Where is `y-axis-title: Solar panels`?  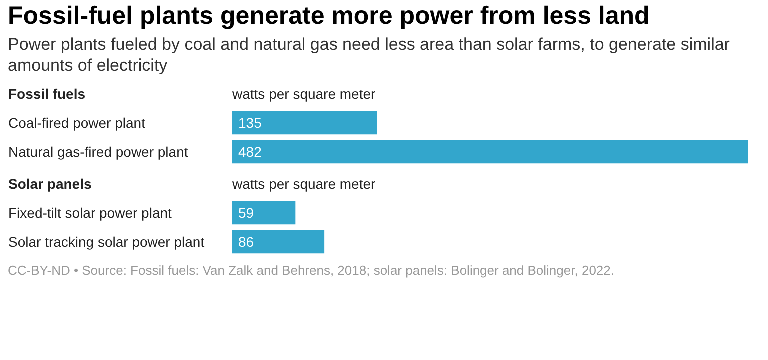 y-axis-title: Solar panels is located at coordinates (50, 184).